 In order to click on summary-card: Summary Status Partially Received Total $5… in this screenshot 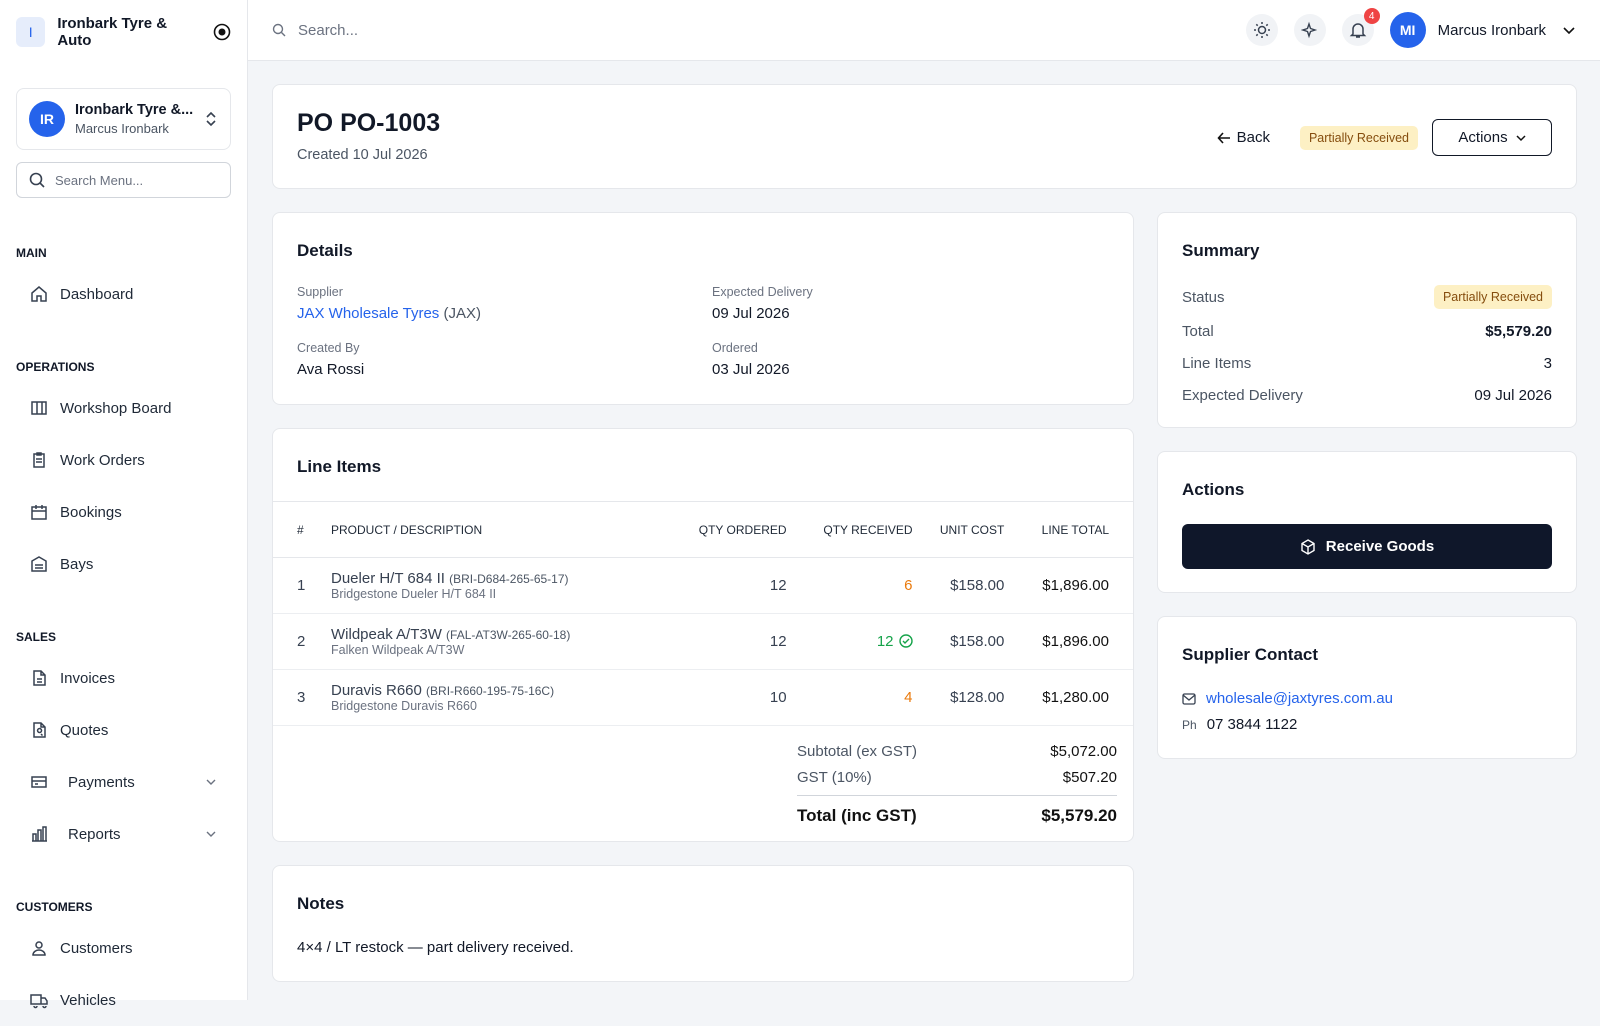, I will do `click(1367, 320)`.